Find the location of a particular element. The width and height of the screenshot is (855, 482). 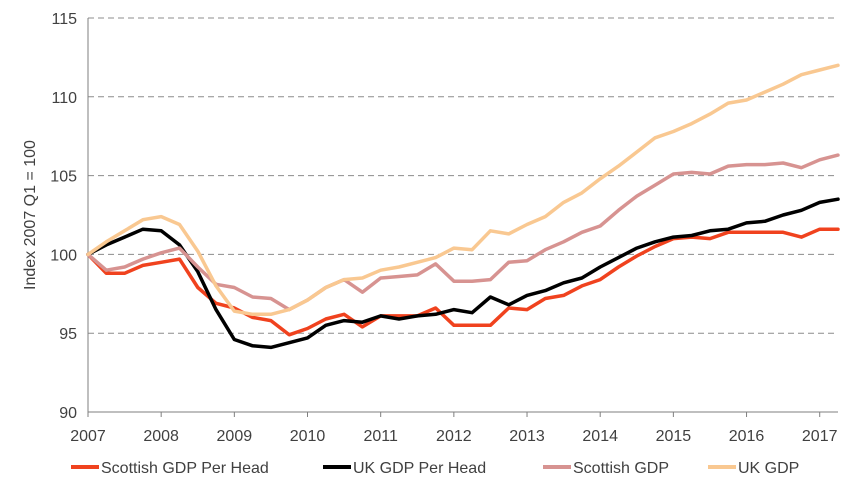

x-tick-label: 2014 is located at coordinates (600, 436).